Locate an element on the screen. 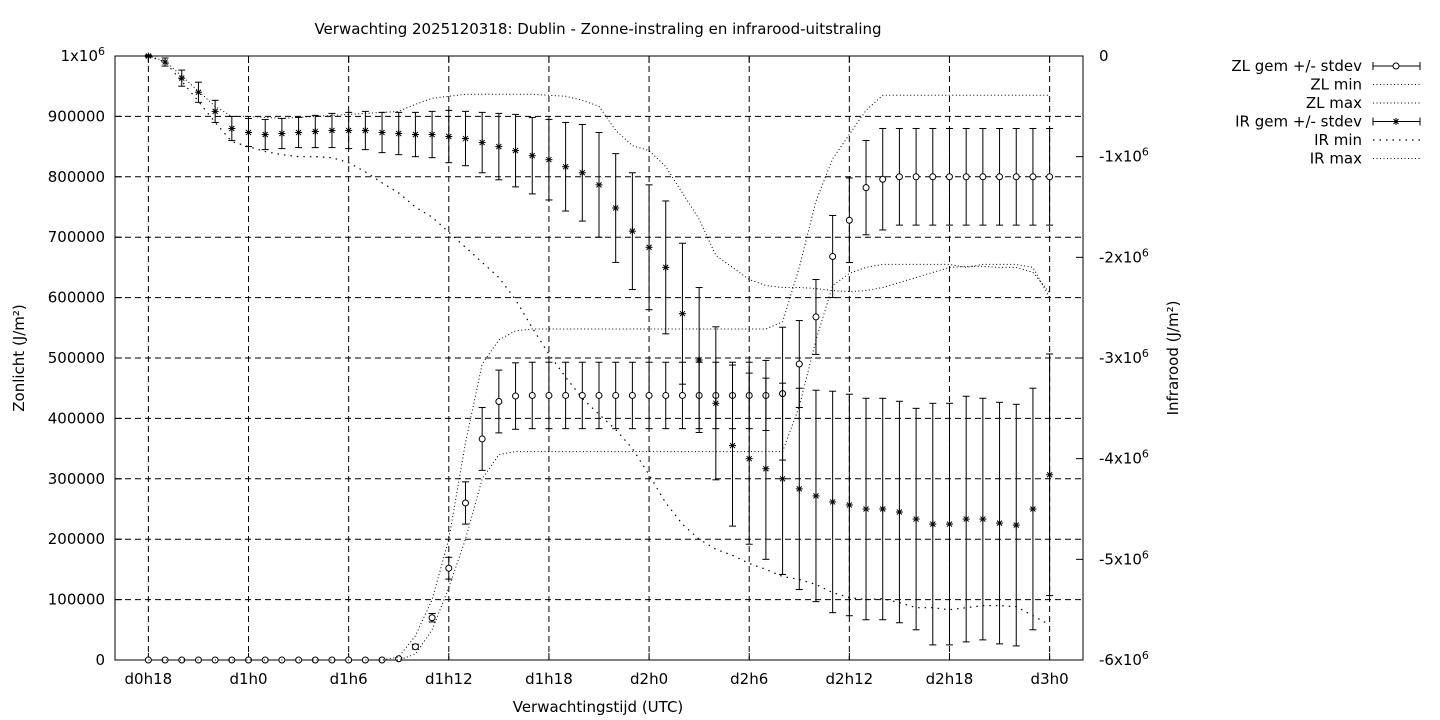 This screenshot has height=720, width=1440. y2-tick-label: -6x10⁶ is located at coordinates (1124, 659).